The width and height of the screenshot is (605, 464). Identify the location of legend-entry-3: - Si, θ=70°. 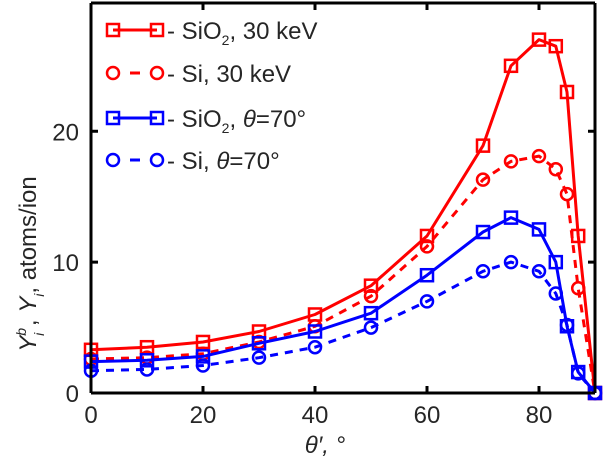
(192, 161).